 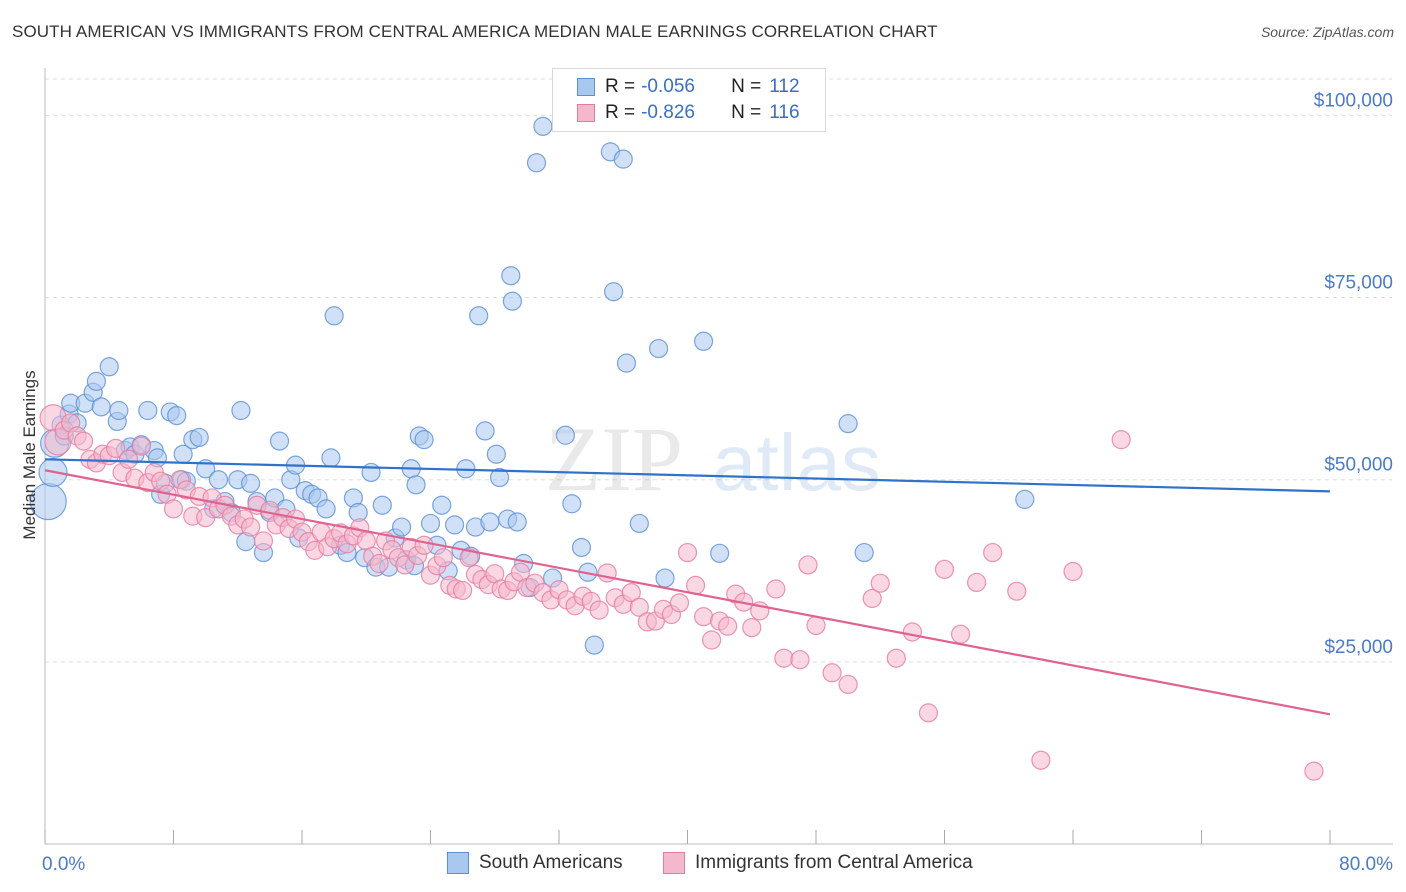 I want to click on n-label: N =, so click(x=746, y=112).